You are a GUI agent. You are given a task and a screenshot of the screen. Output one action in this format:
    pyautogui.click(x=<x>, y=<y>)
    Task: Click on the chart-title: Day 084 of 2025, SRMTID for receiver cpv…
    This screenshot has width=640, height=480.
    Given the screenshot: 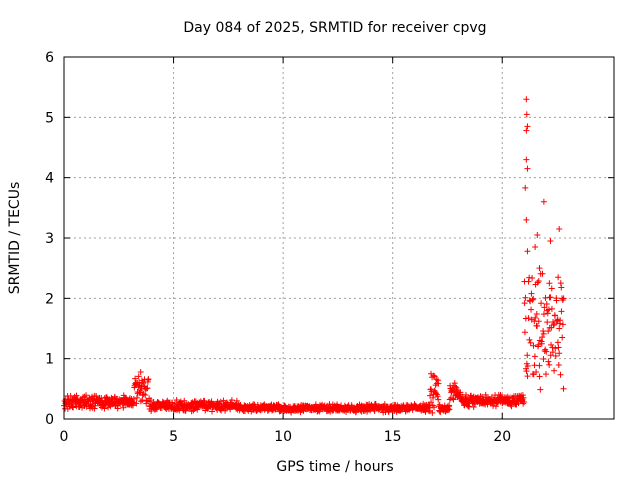 What is the action you would take?
    pyautogui.click(x=334, y=28)
    